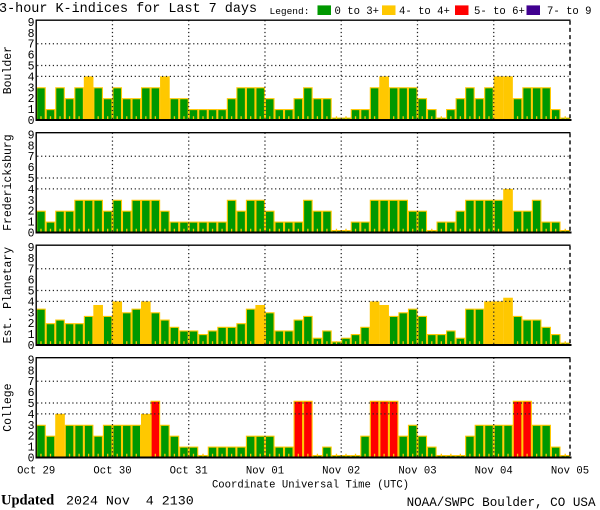 This screenshot has width=600, height=510. Describe the element at coordinates (494, 472) in the screenshot. I see `svg-text: Nov 04` at that location.